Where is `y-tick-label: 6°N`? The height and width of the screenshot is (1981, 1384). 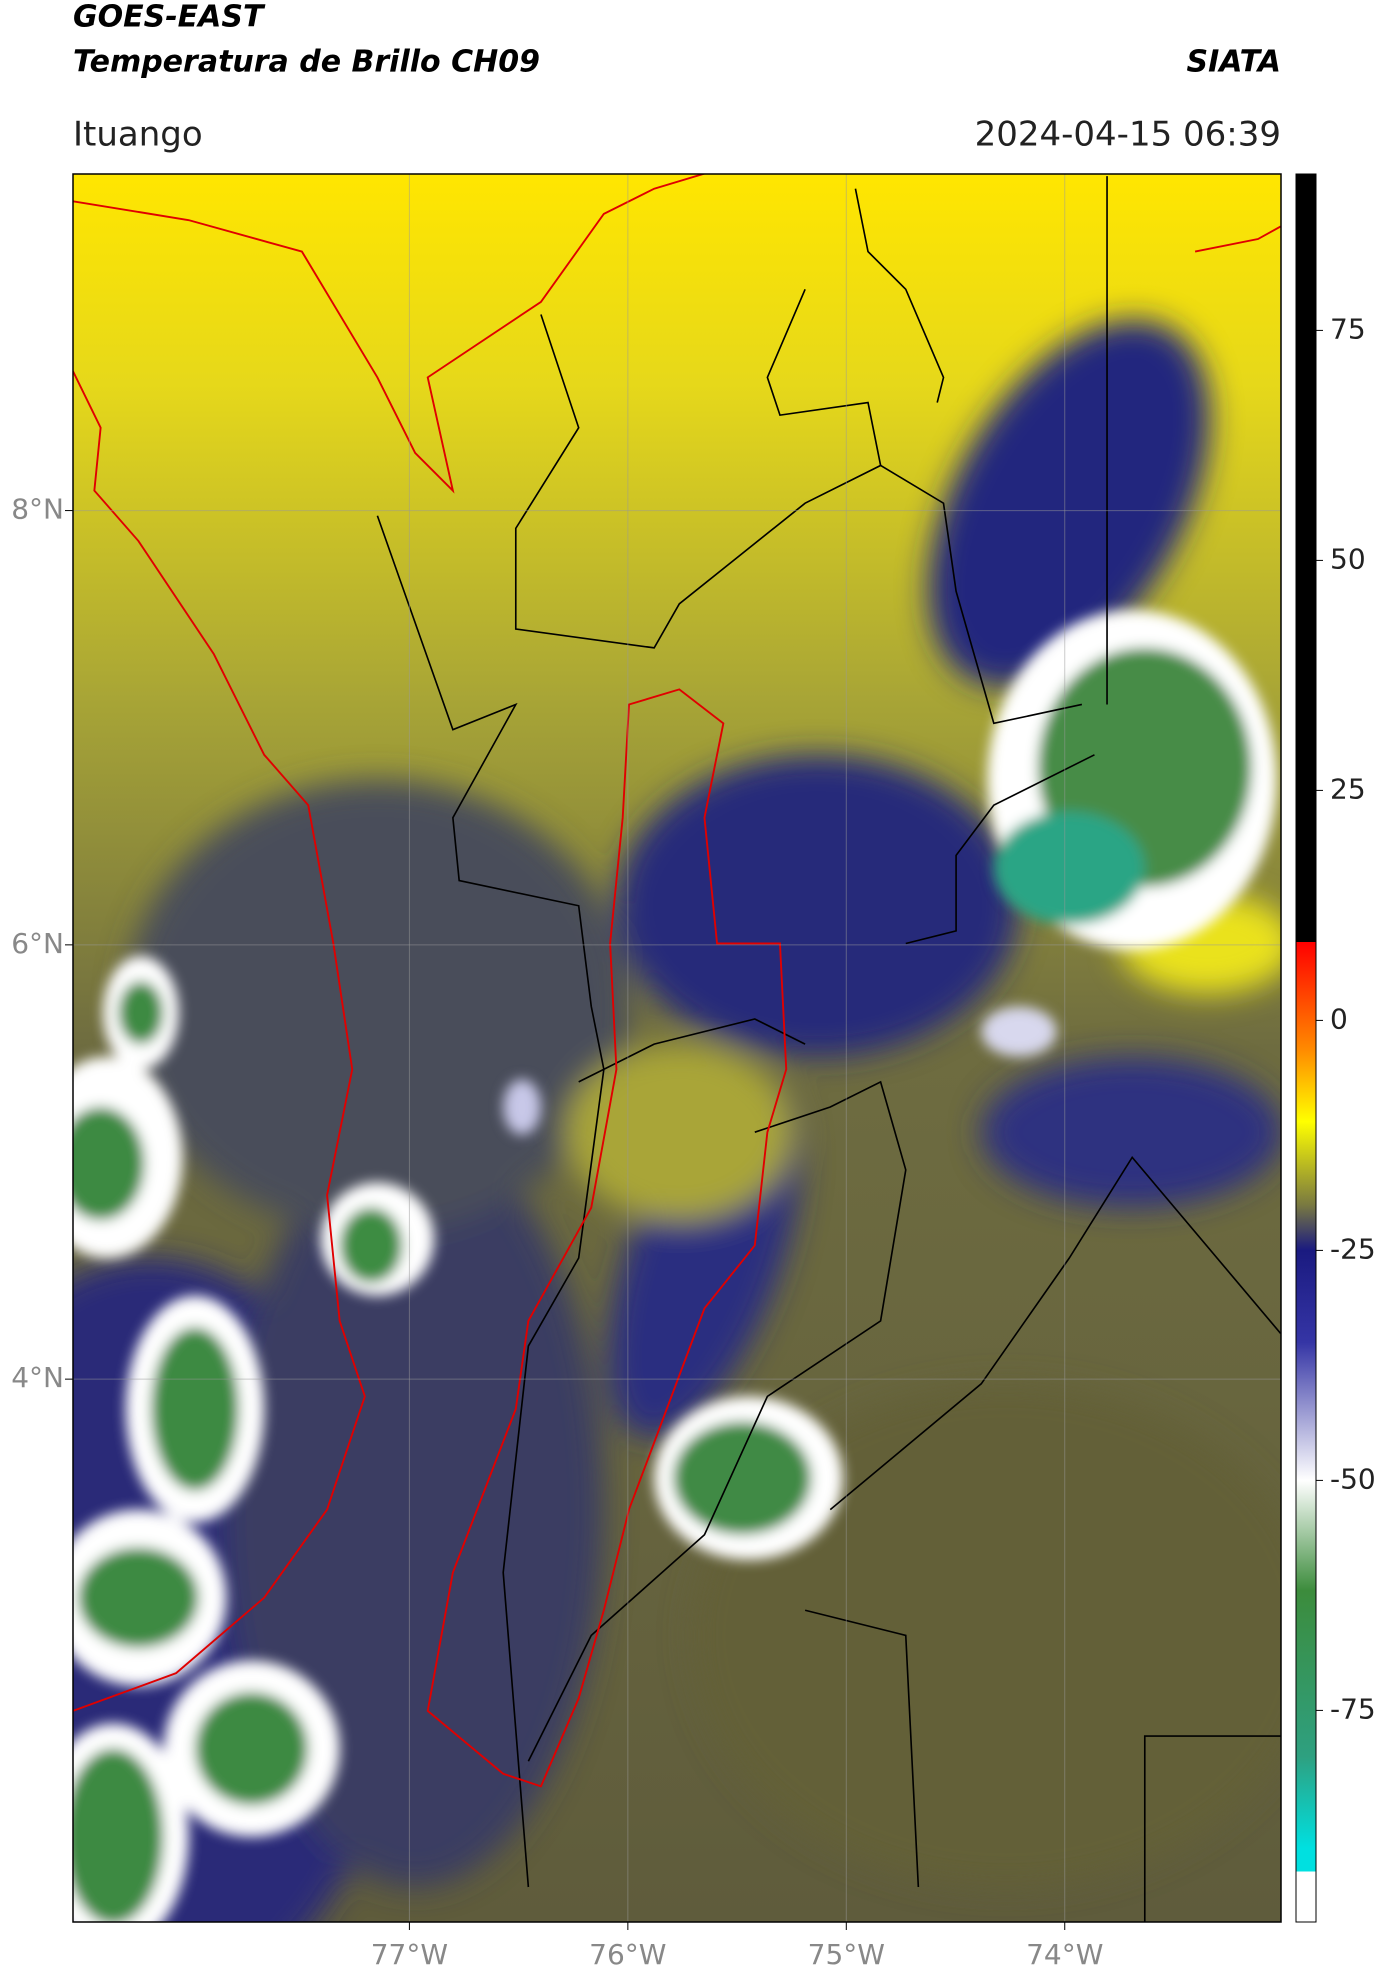
y-tick-label: 6°N is located at coordinates (37, 943).